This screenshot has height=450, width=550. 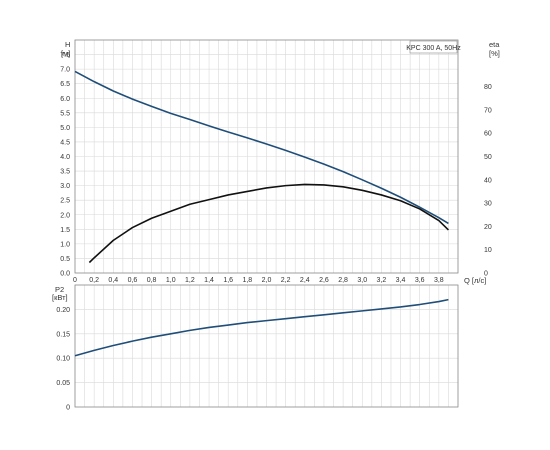 What do you see at coordinates (267, 280) in the screenshot?
I see `x-tick-label: 2,0` at bounding box center [267, 280].